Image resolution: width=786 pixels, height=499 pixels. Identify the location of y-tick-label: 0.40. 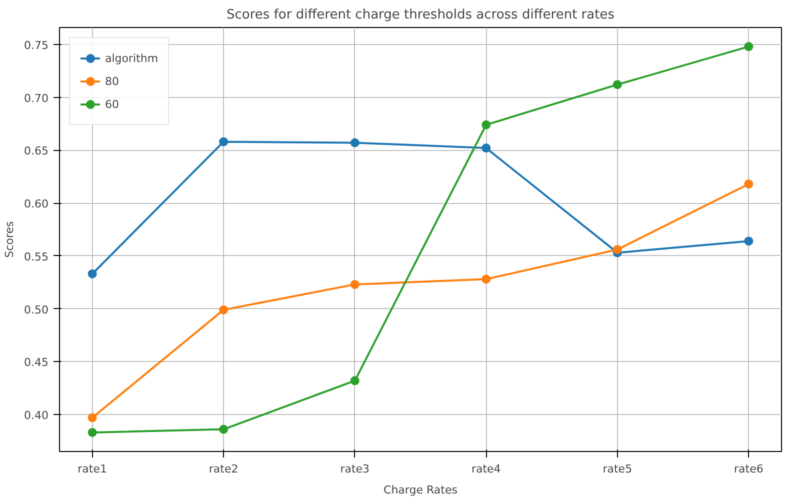
(36, 415).